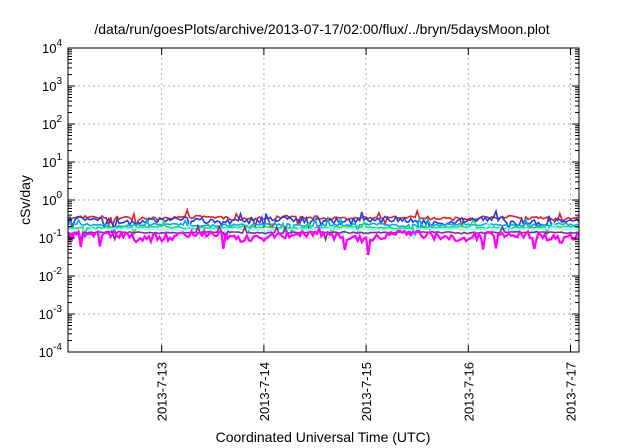  What do you see at coordinates (366, 391) in the screenshot?
I see `x-tick-label: 2013-7-15` at bounding box center [366, 391].